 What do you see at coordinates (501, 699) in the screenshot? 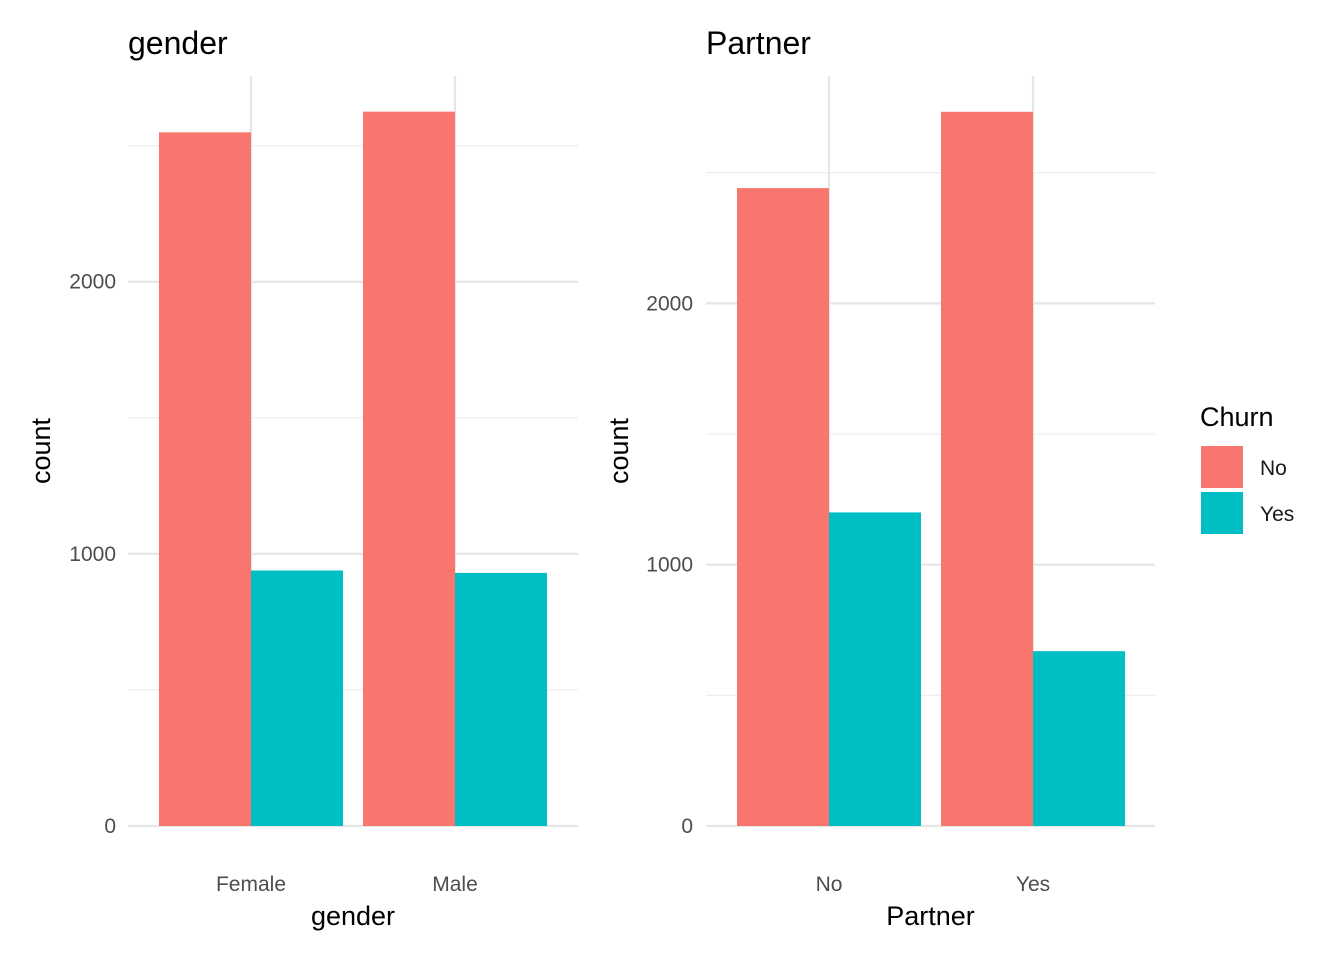
I see `bar-male-yes` at bounding box center [501, 699].